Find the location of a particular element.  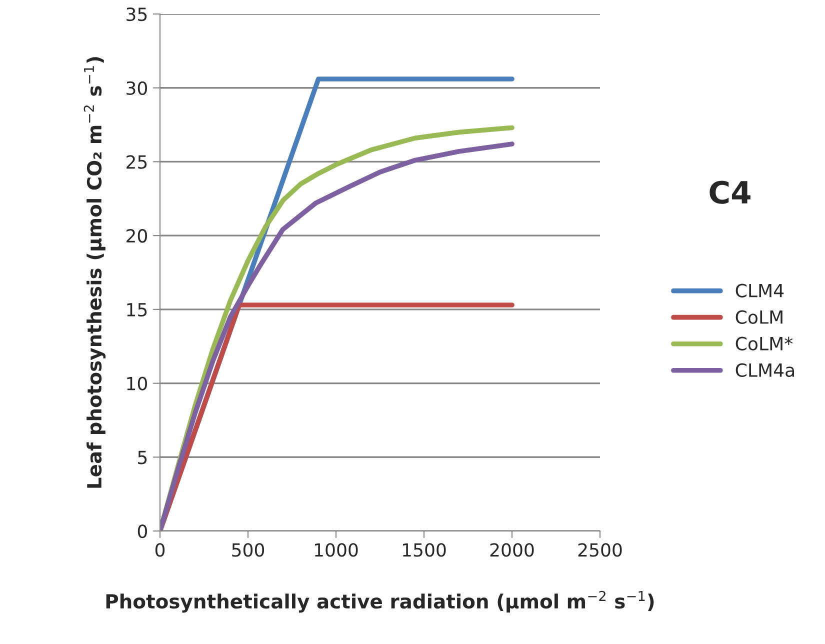

y-axis-title: Leaf photosynthesis (µmol CO₂ m$^{−2}$ s$^{−1}$) is located at coordinates (95, 272).